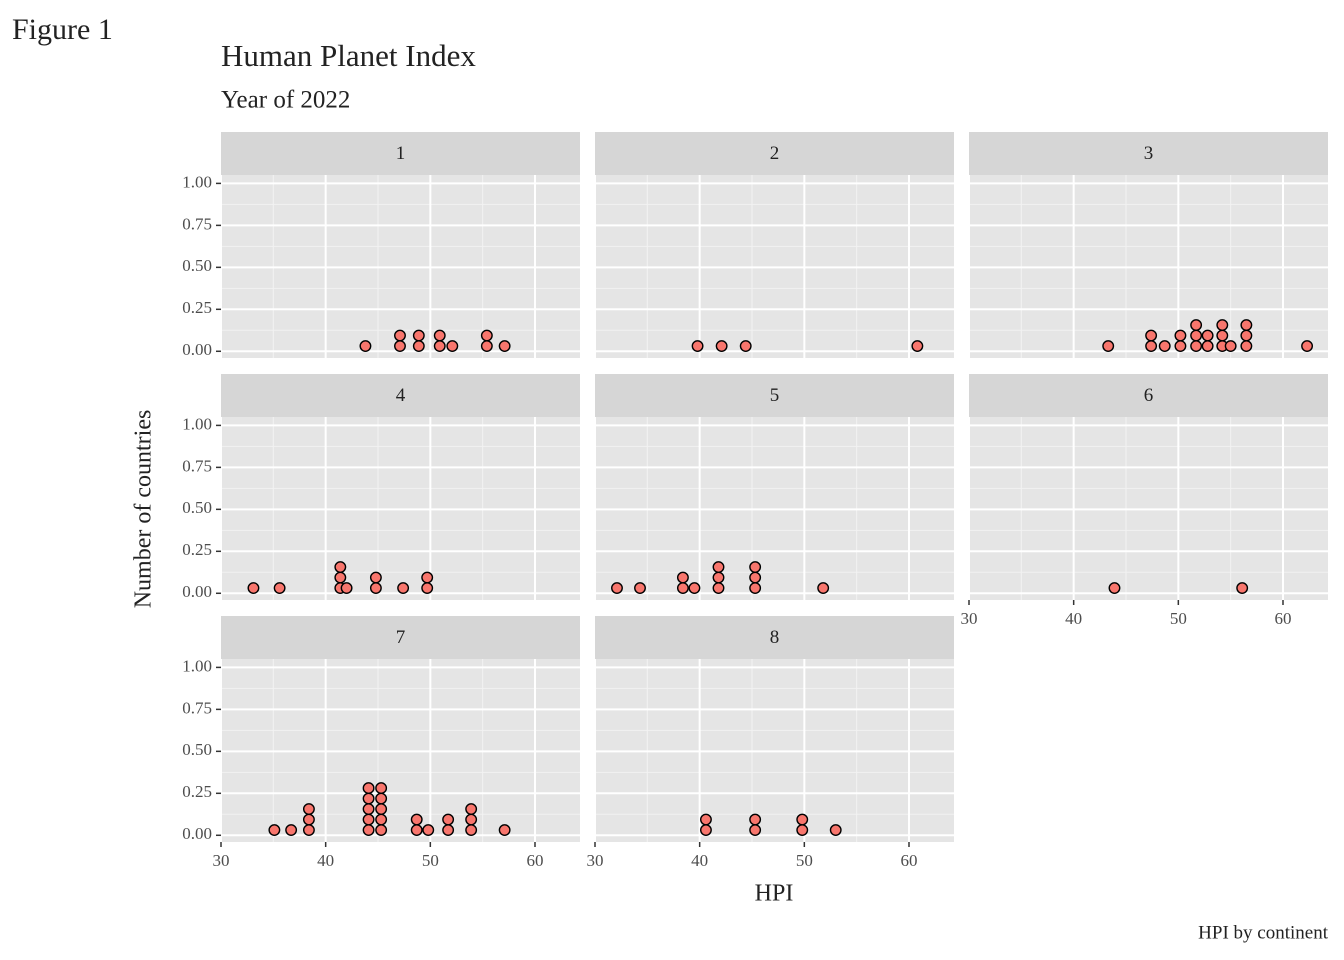  What do you see at coordinates (144, 509) in the screenshot?
I see `y-axis-label: Number of countries` at bounding box center [144, 509].